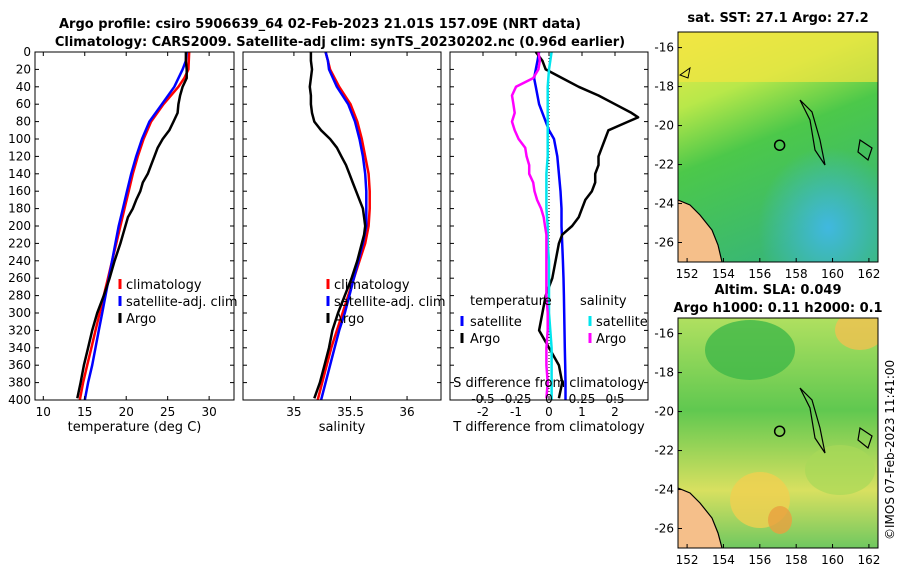 The width and height of the screenshot is (900, 580). What do you see at coordinates (19, 278) in the screenshot?
I see `y-tick-label: 260` at bounding box center [19, 278].